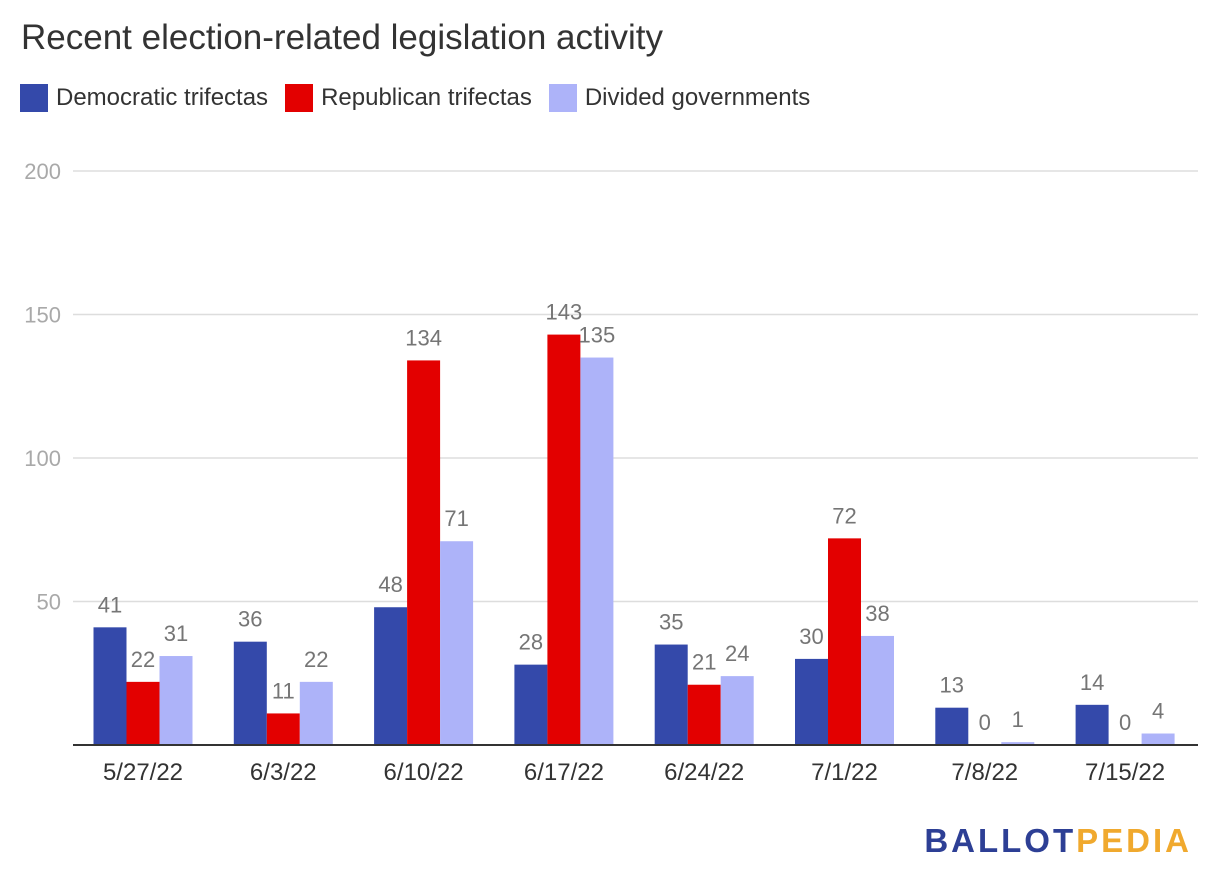 The width and height of the screenshot is (1218, 886). Describe the element at coordinates (34, 98) in the screenshot. I see `legend-swatch-democratic` at that location.